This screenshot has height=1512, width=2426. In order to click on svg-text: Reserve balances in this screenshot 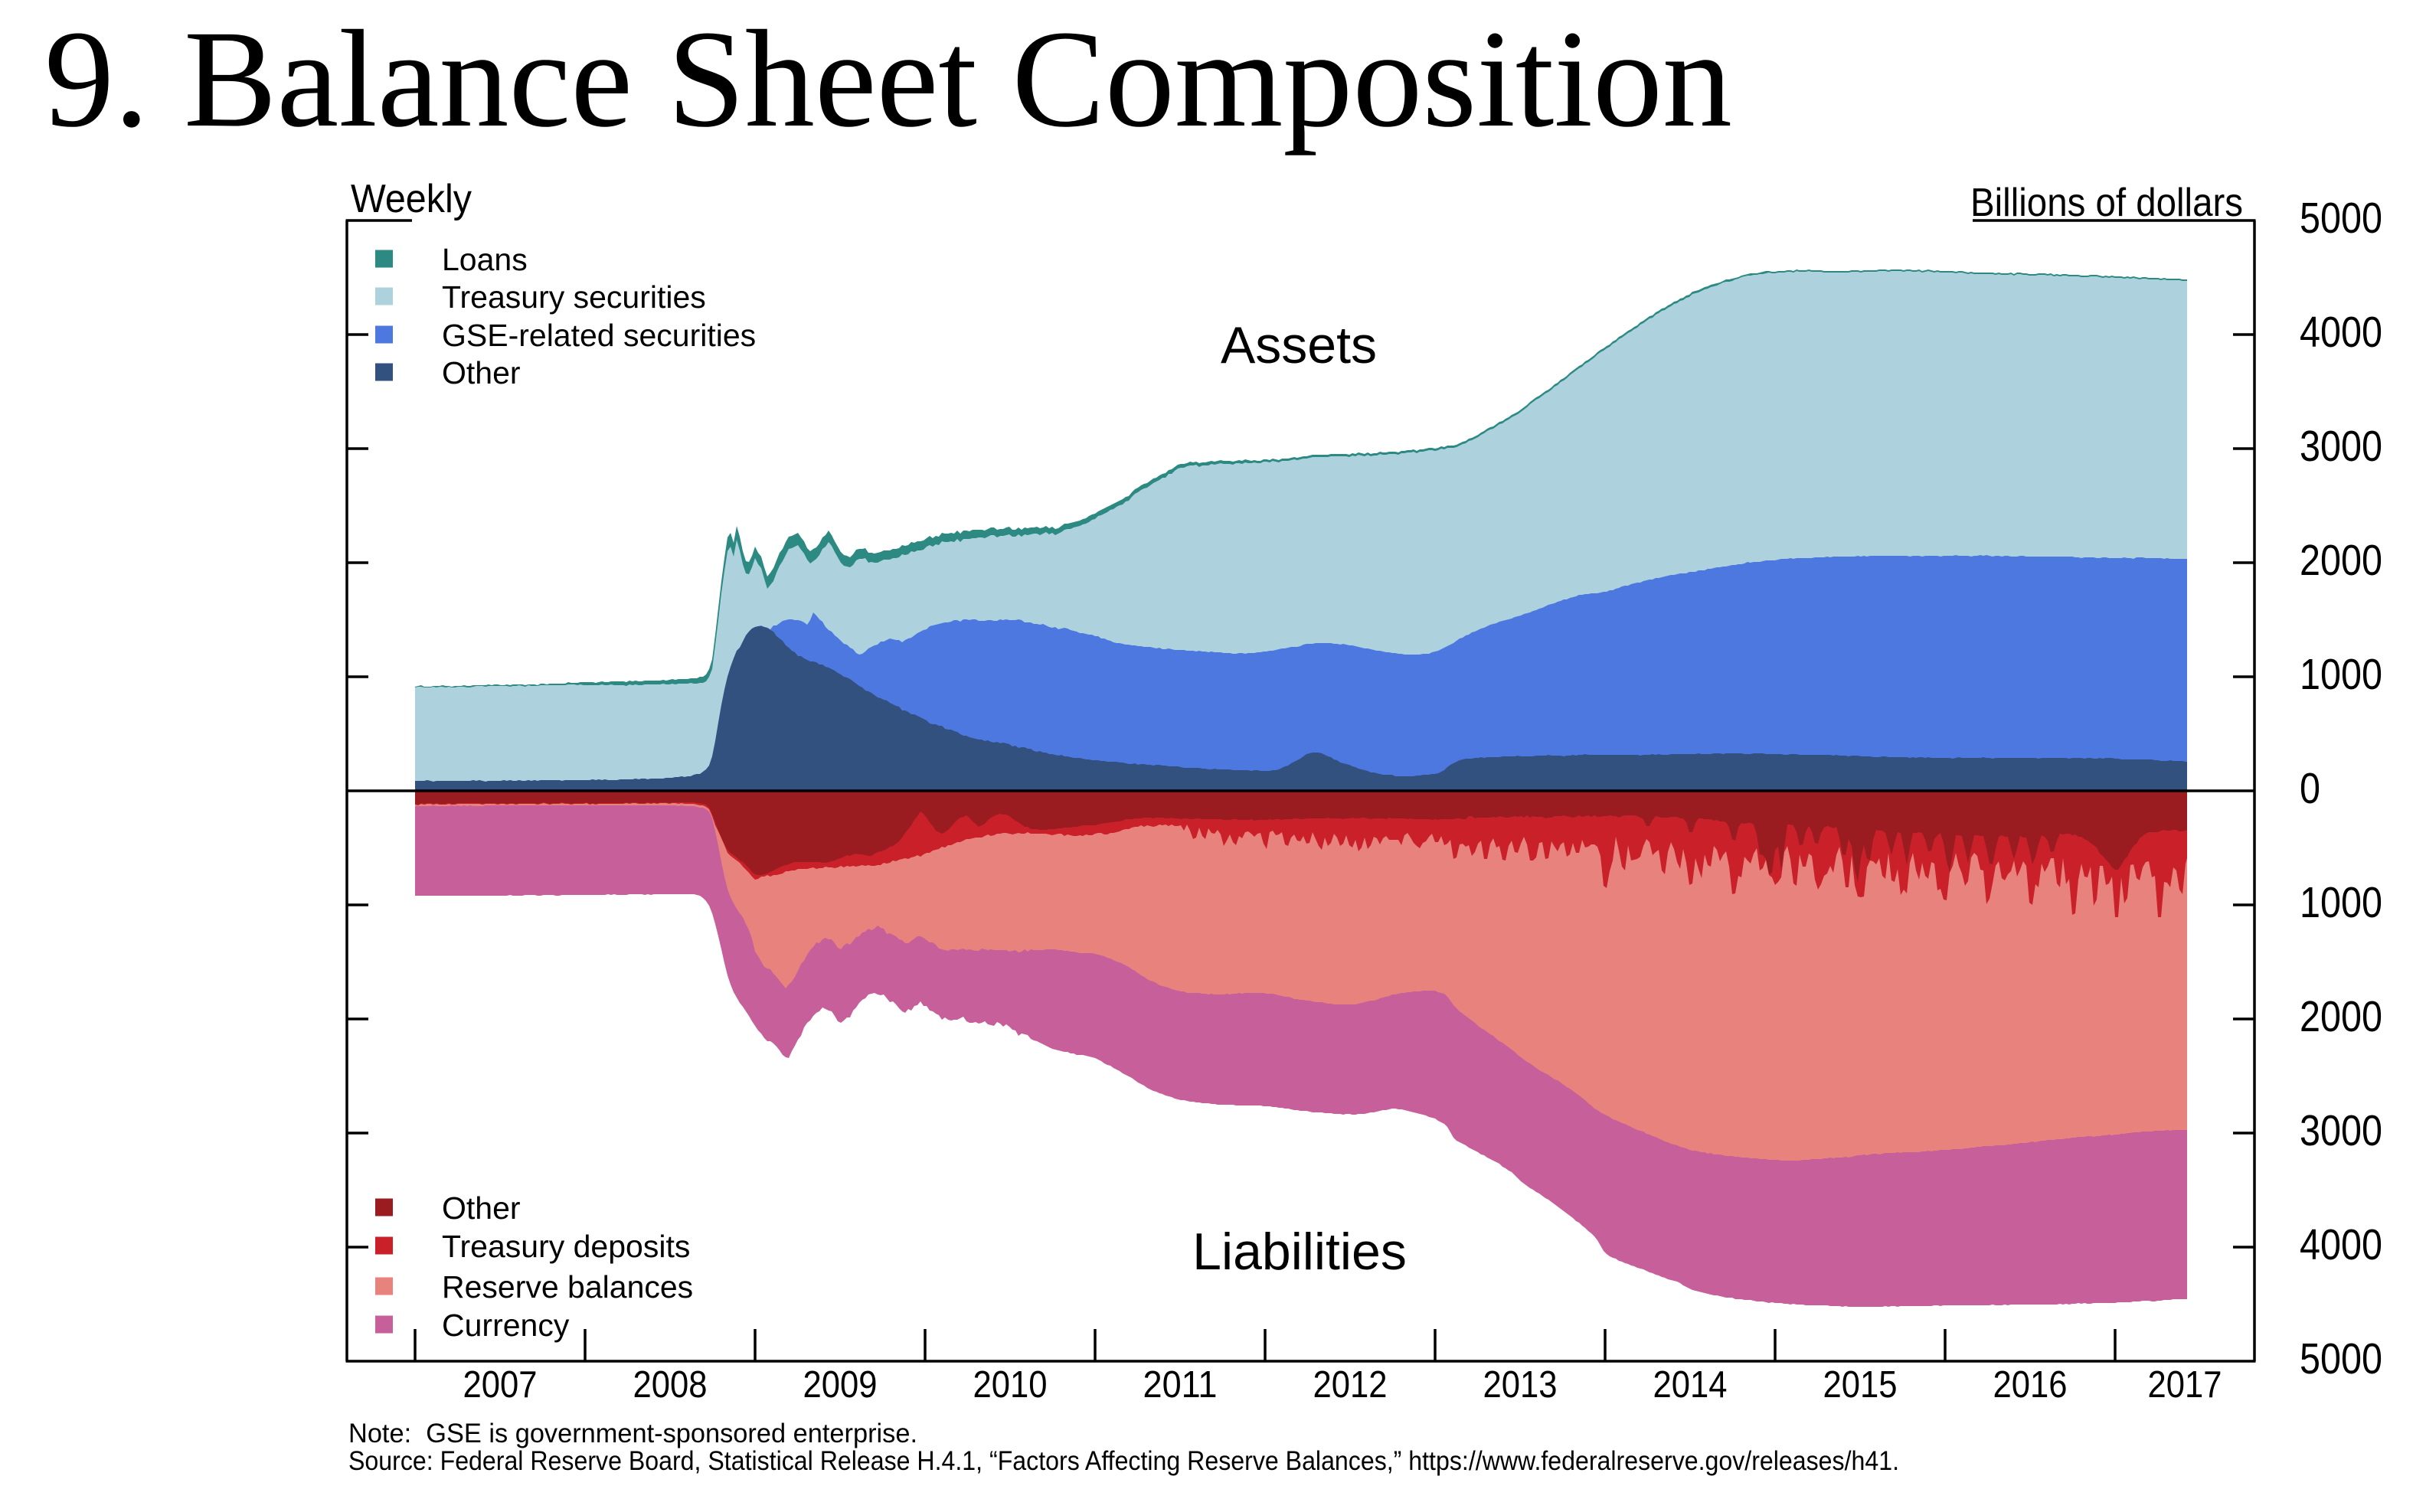, I will do `click(567, 1287)`.